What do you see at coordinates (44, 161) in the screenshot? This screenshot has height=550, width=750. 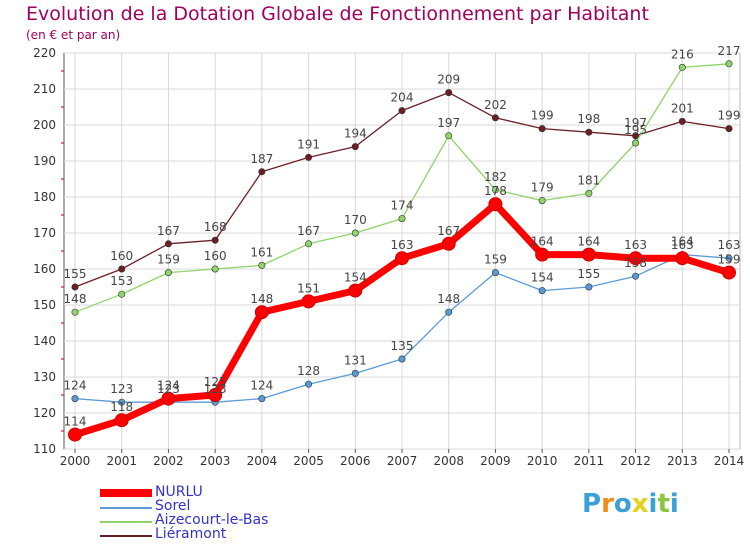 I see `y-tick-label: 190` at bounding box center [44, 161].